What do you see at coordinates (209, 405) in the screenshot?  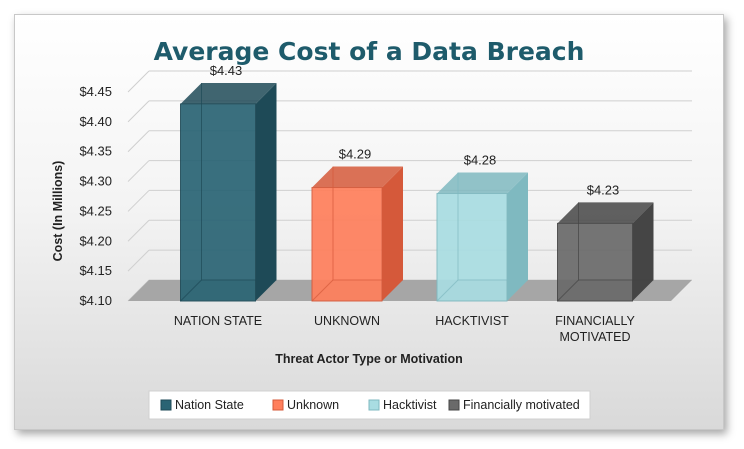 I see `legend-label: Nation State` at bounding box center [209, 405].